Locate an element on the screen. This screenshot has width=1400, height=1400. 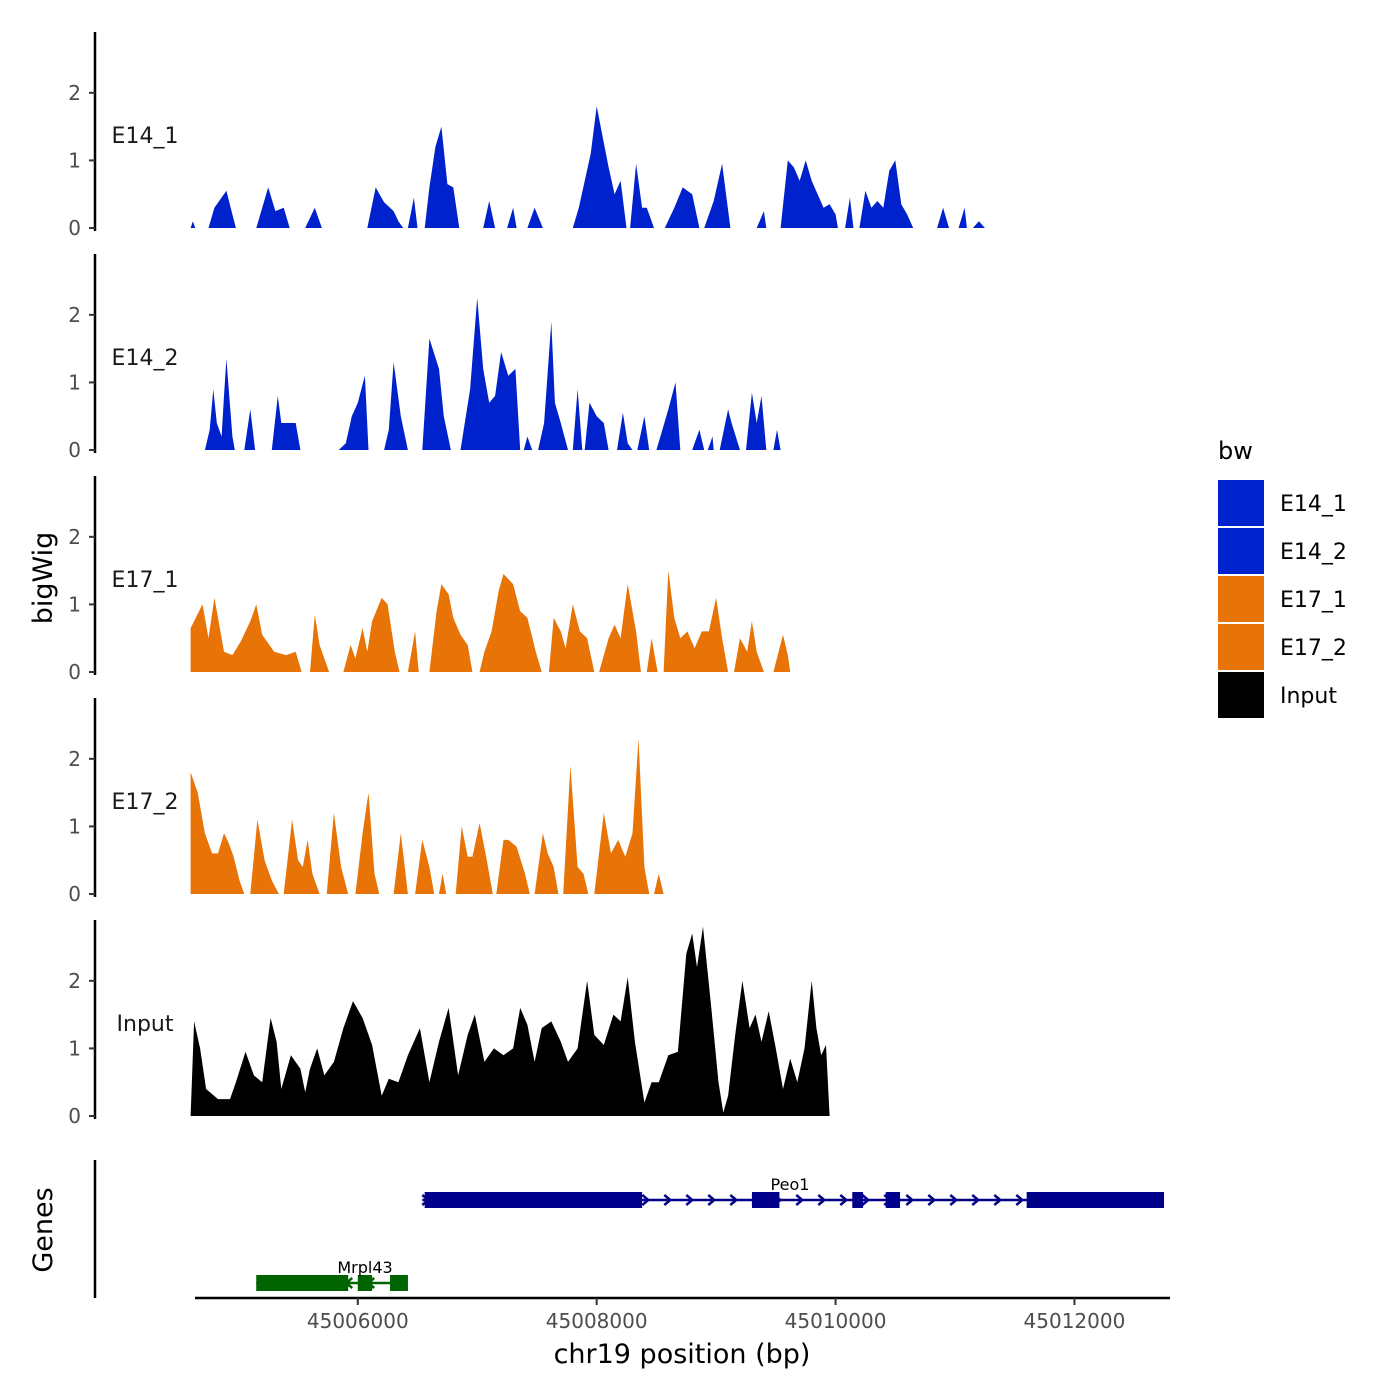
x-tick-label: 45008000 is located at coordinates (597, 1321).